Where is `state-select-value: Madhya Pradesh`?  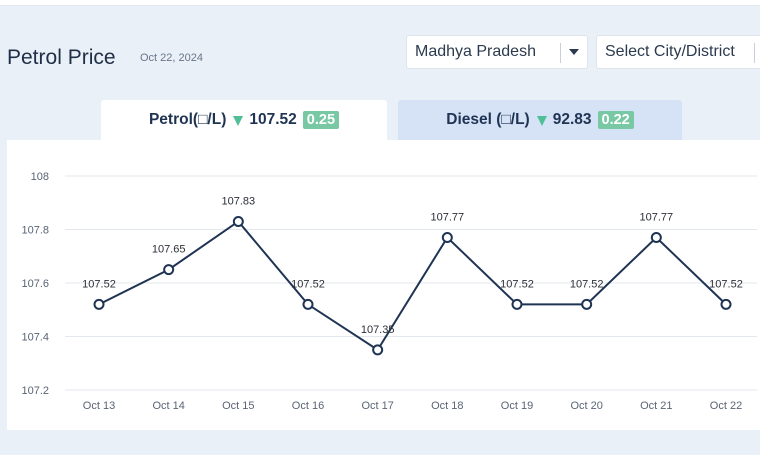 state-select-value: Madhya Pradesh is located at coordinates (475, 51).